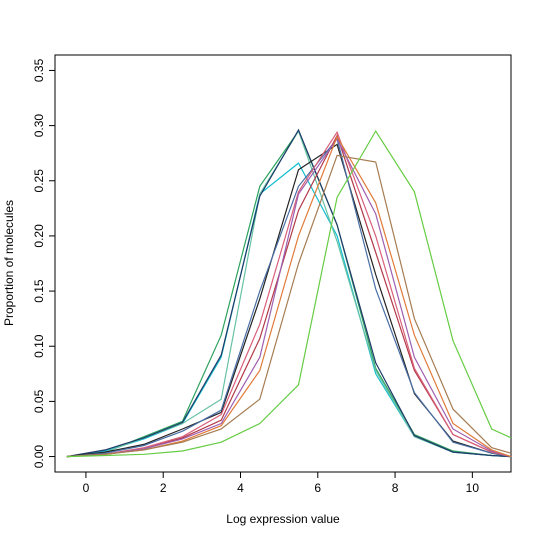  What do you see at coordinates (39, 401) in the screenshot?
I see `y-tick-label: 0.05` at bounding box center [39, 401].